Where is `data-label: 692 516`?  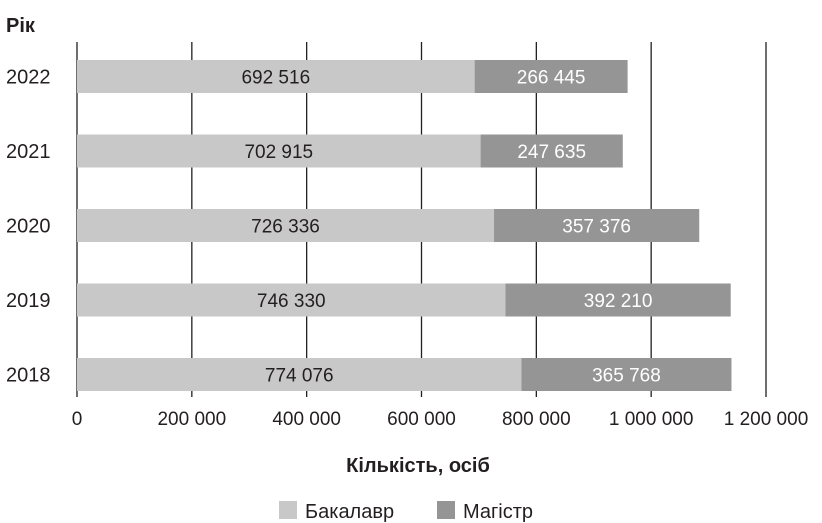
data-label: 692 516 is located at coordinates (275, 78).